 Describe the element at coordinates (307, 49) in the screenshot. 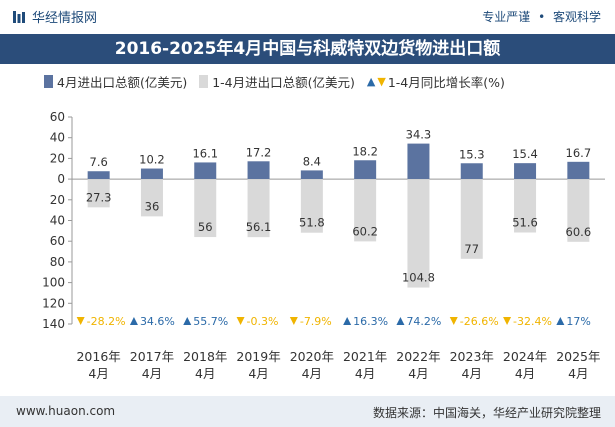

I see `chart-title: 2016-2025年4月中国与科威特双边货物进出口额` at that location.